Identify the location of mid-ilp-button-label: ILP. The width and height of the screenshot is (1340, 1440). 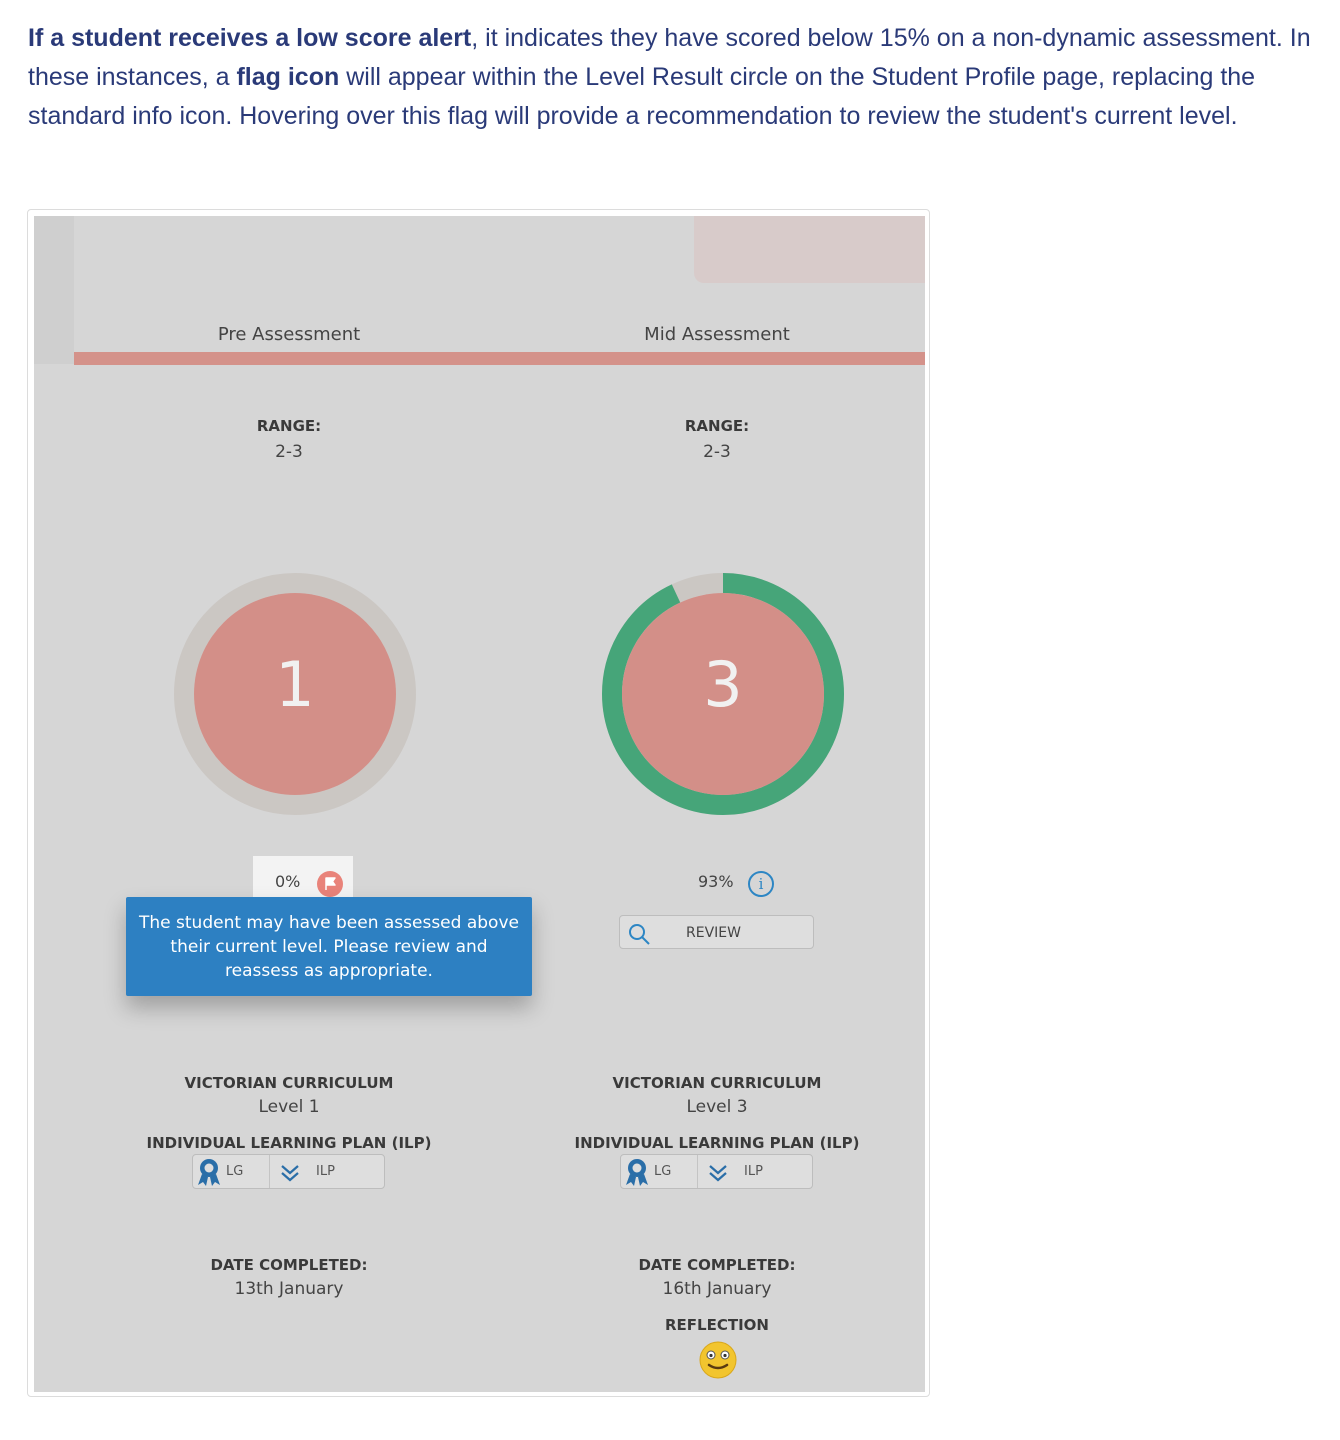
(753, 1171).